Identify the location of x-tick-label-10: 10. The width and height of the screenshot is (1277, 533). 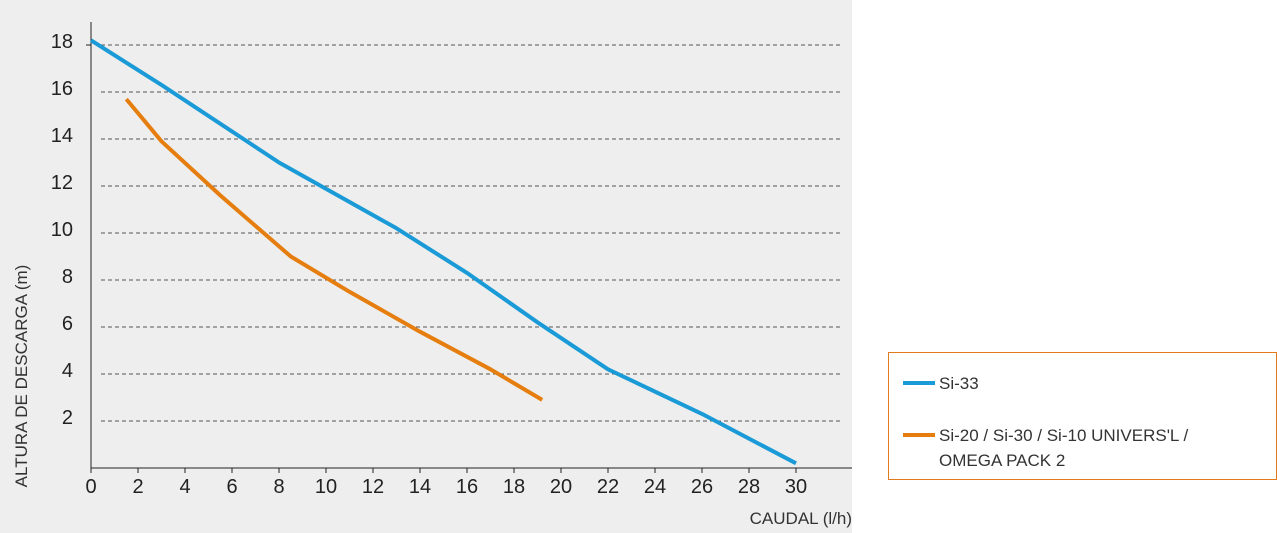
(326, 487).